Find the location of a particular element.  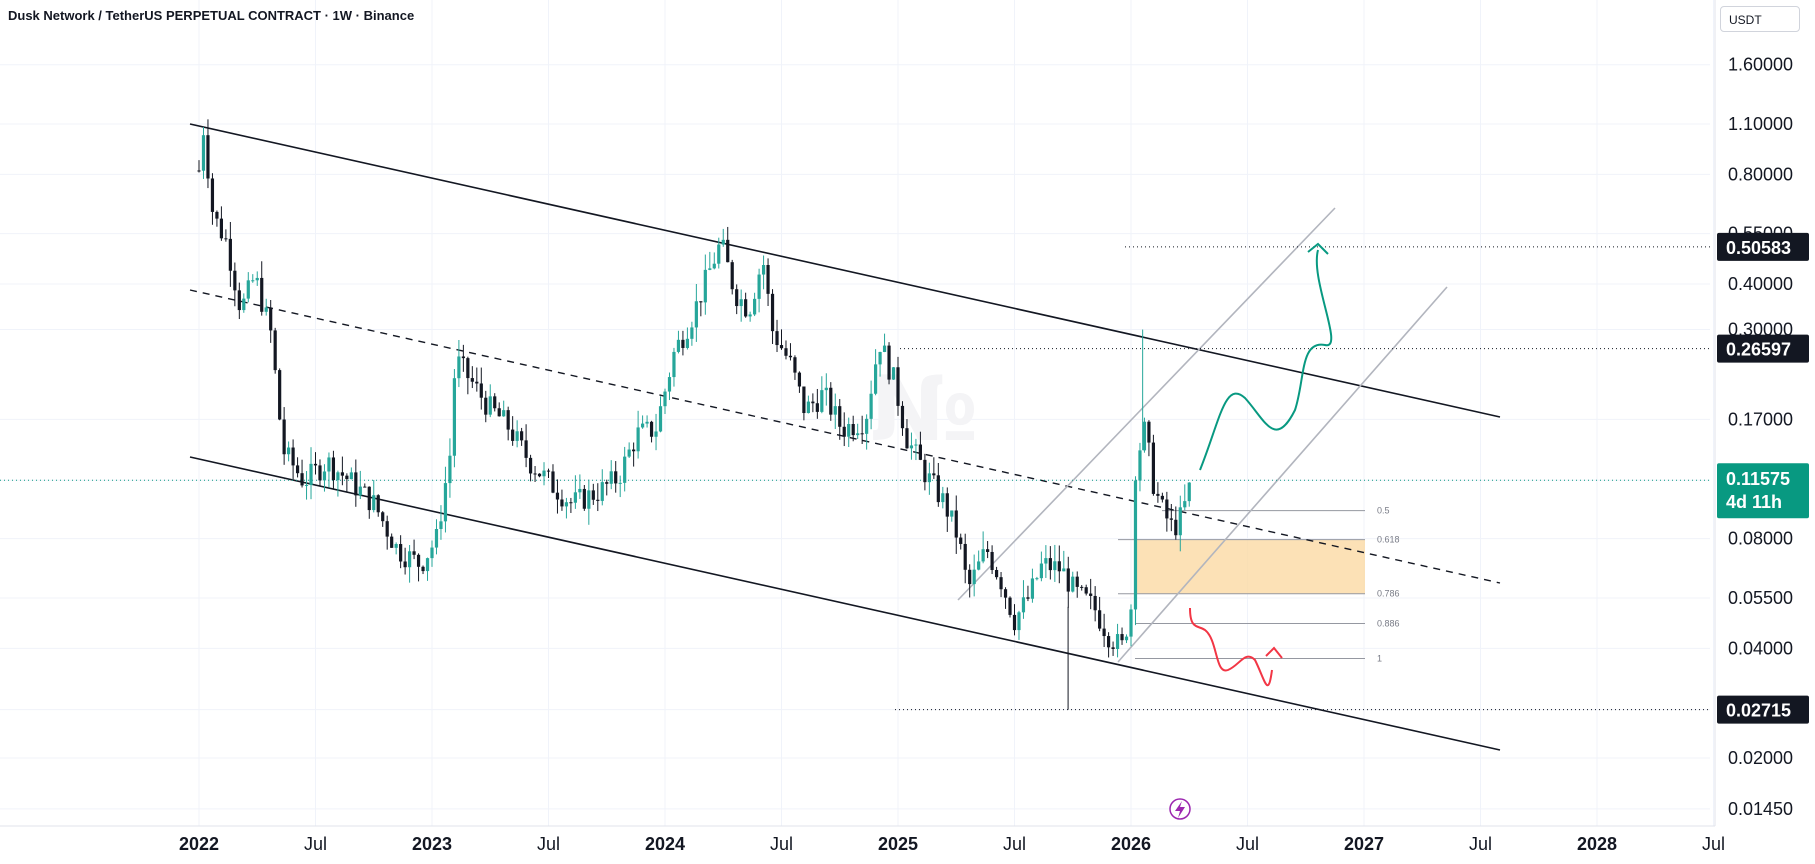

rising-channel-lower is located at coordinates (1282, 474).